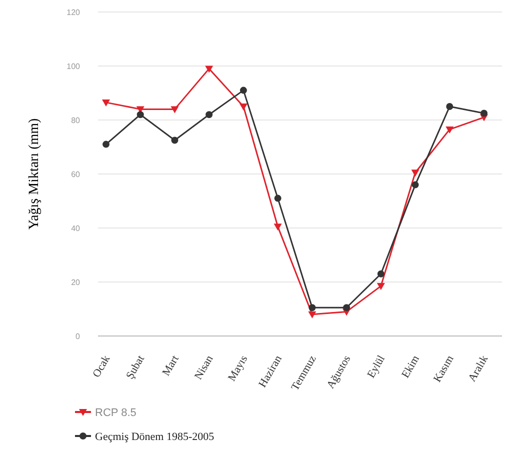  Describe the element at coordinates (73, 66) in the screenshot. I see `y-tick-label: 100` at that location.